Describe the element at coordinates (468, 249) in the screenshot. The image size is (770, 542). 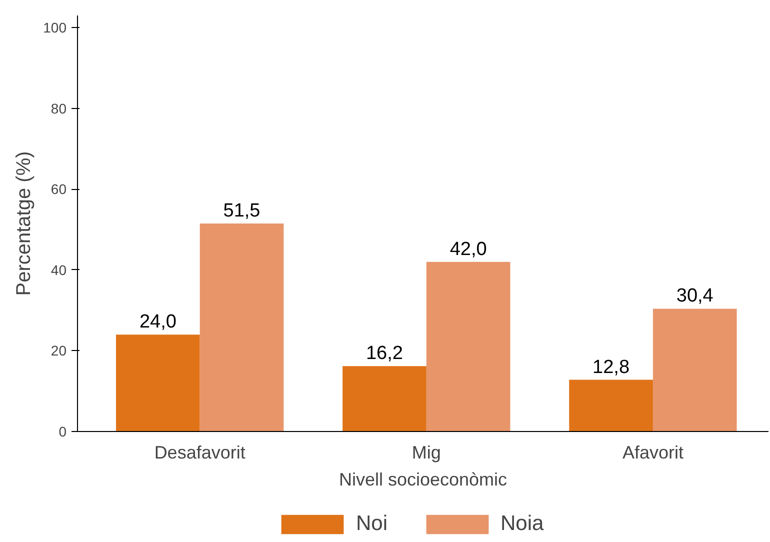
I see `data-label: 42,0` at that location.